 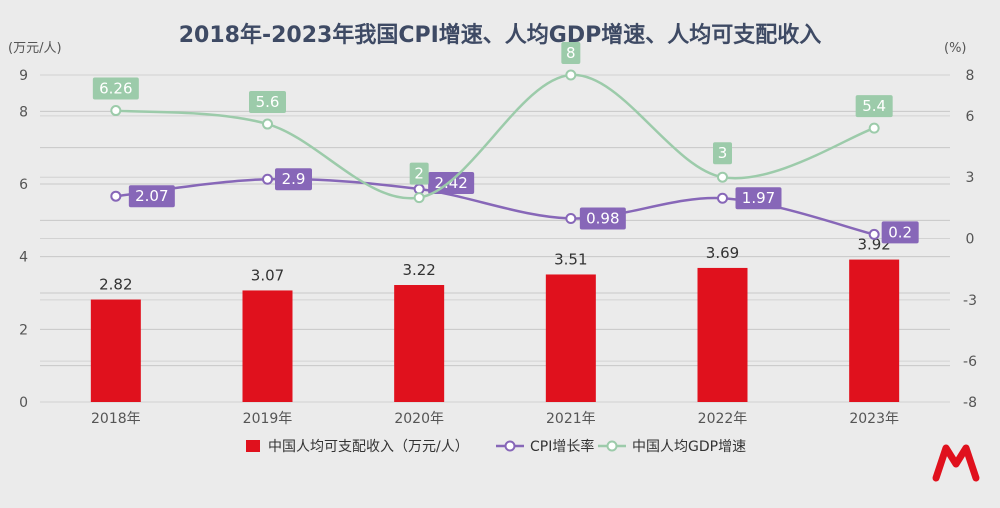 I want to click on left-tick-label: 9, so click(x=23, y=76).